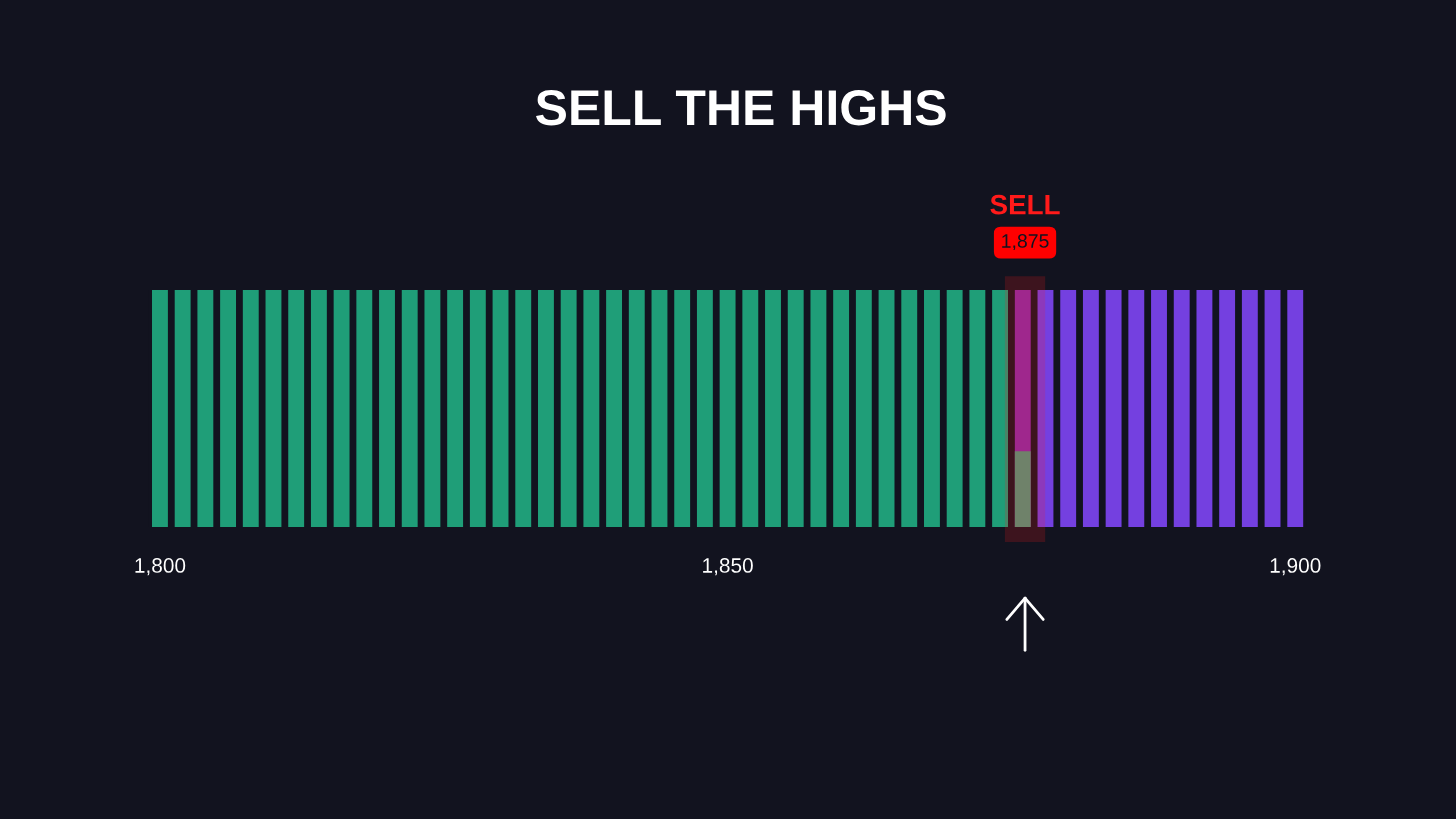  What do you see at coordinates (741, 108) in the screenshot?
I see `chart-title: SELL THE HIGHS` at bounding box center [741, 108].